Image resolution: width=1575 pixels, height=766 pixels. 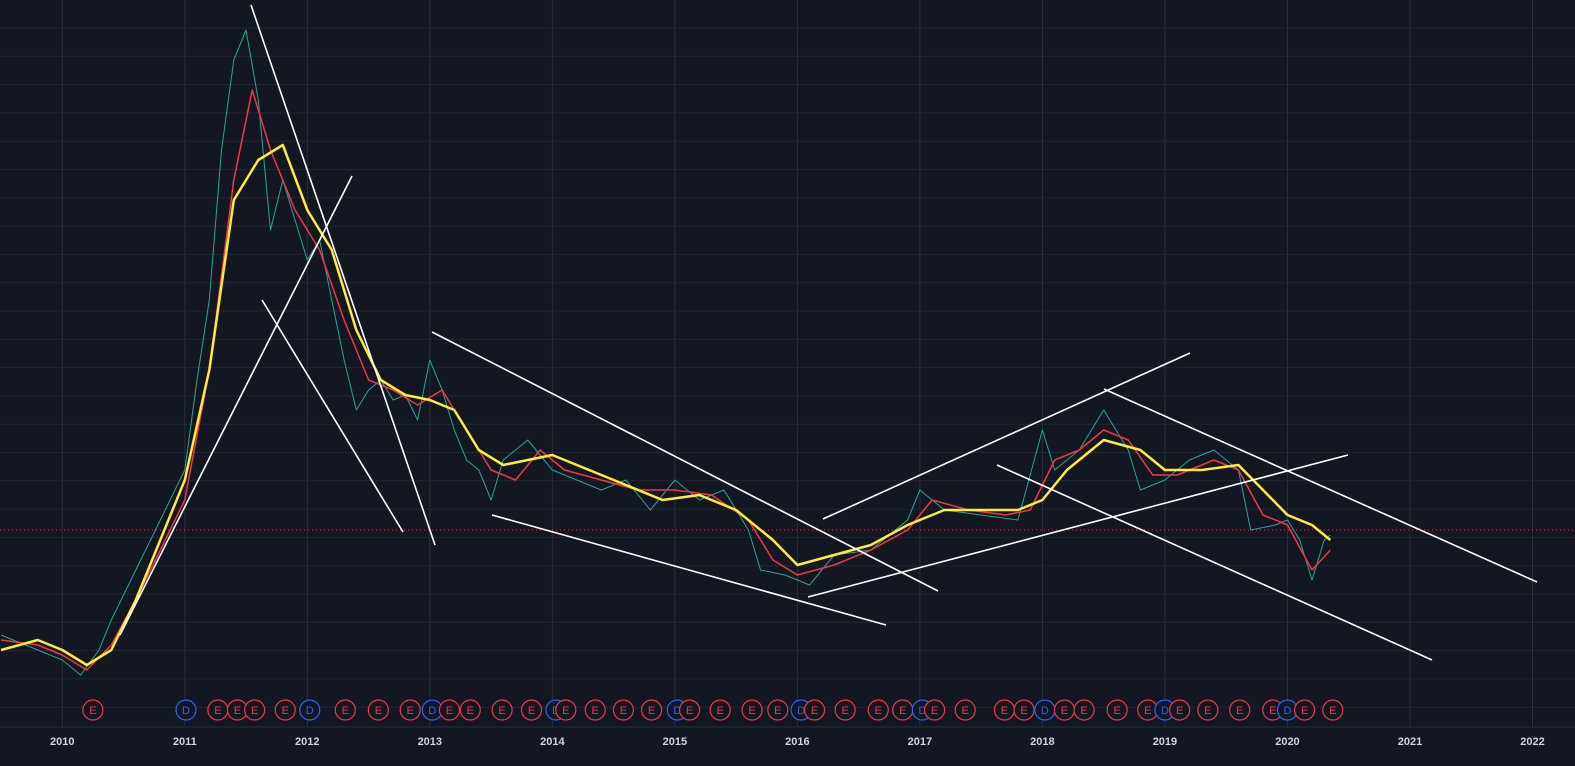 I want to click on x-tick-label: 2021, so click(x=1410, y=742).